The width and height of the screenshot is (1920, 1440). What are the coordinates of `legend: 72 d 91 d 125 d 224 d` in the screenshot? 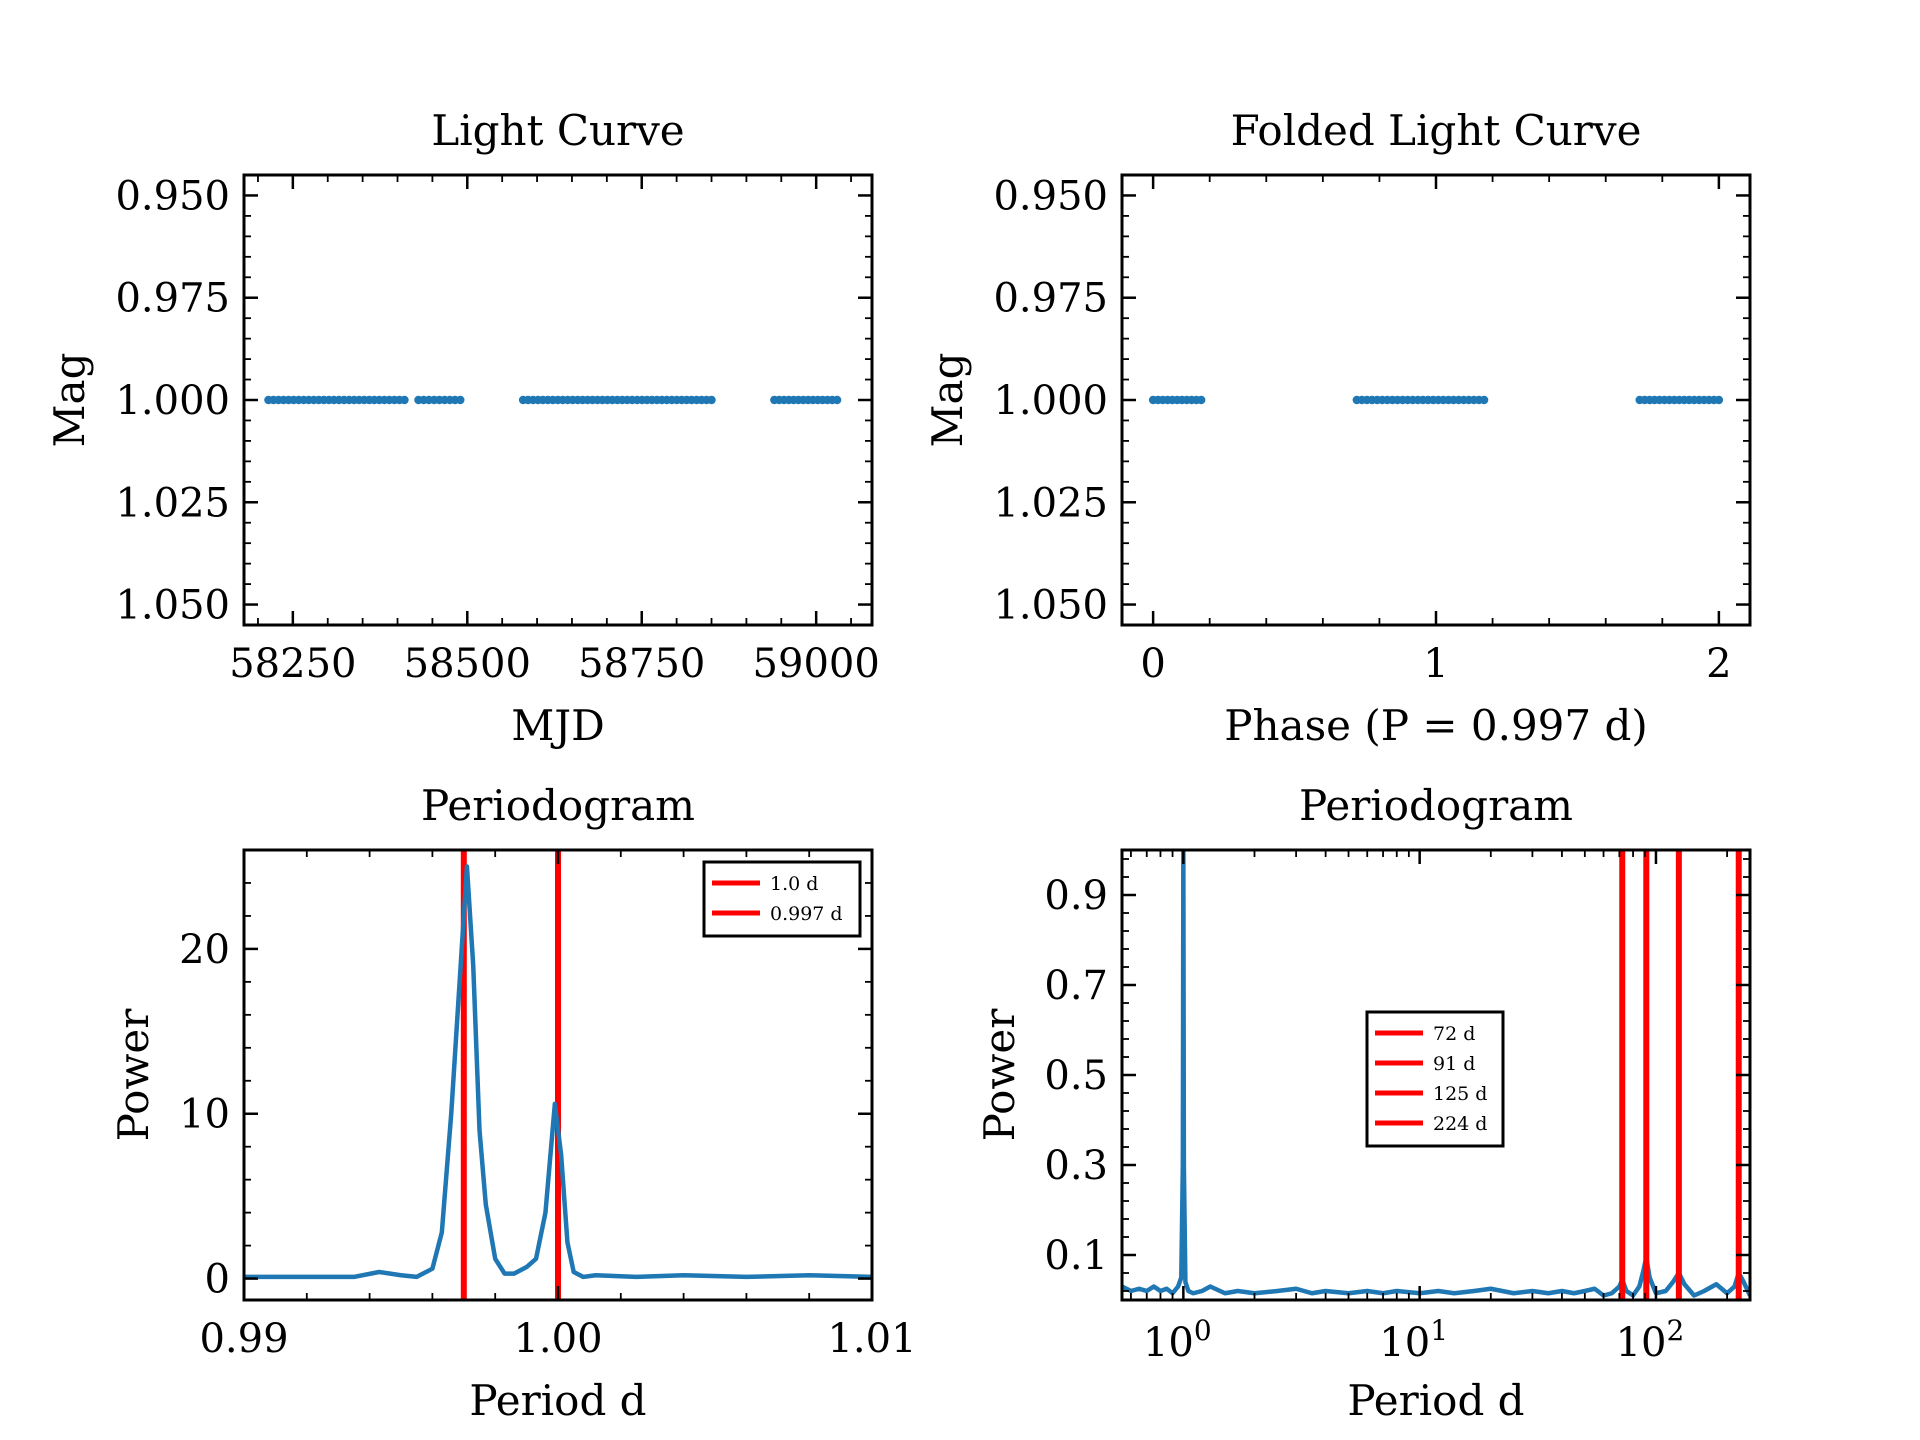 It's located at (1435, 1079).